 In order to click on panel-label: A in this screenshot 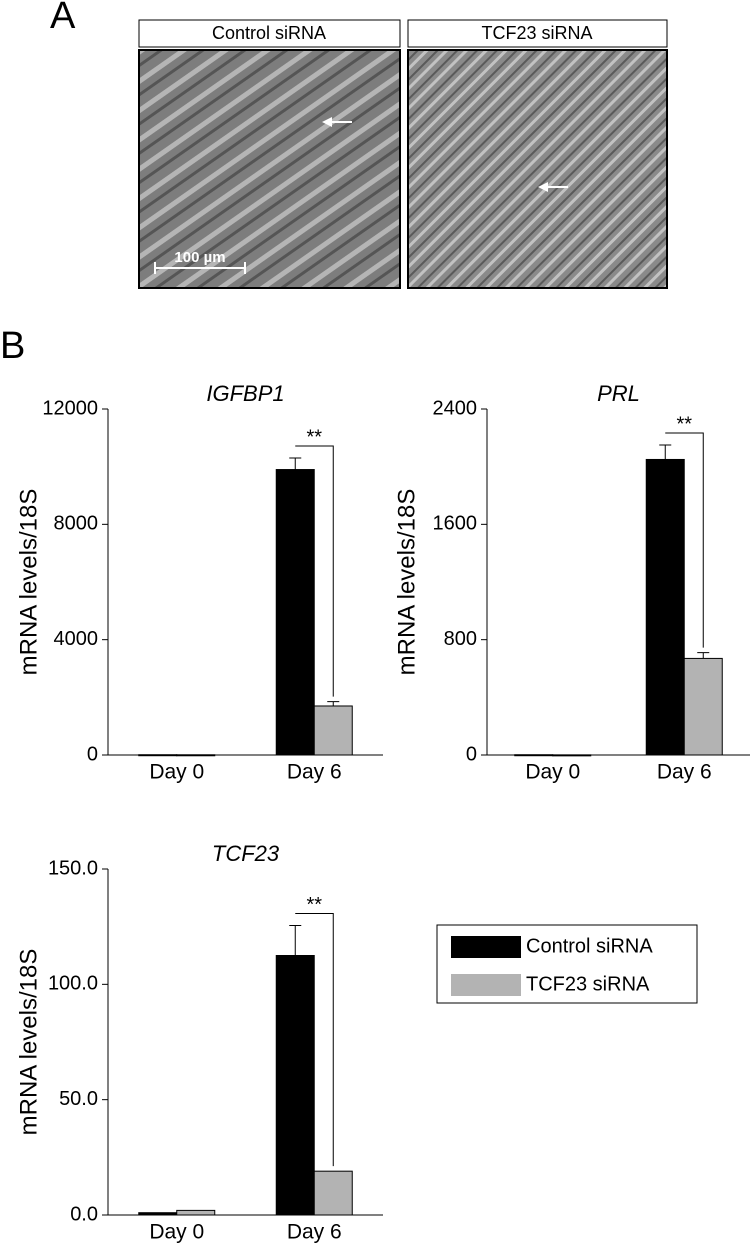, I will do `click(63, 18)`.